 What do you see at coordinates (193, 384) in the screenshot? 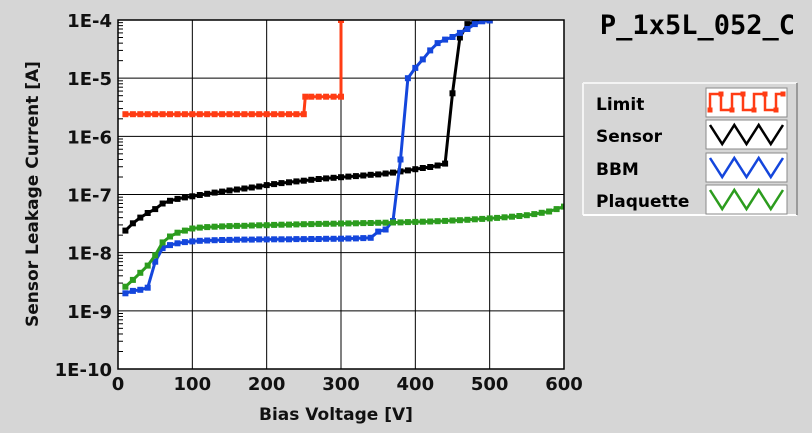
I see `x-tick-label: 100` at bounding box center [193, 384].